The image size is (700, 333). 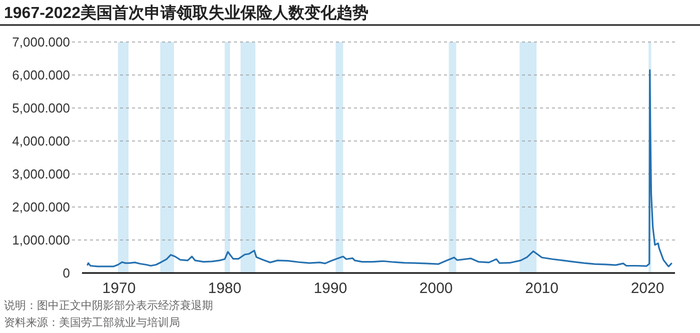 I want to click on chart-title: 1967-2022美国首次申请领取失业保险人数变化趋势, so click(x=186, y=12).